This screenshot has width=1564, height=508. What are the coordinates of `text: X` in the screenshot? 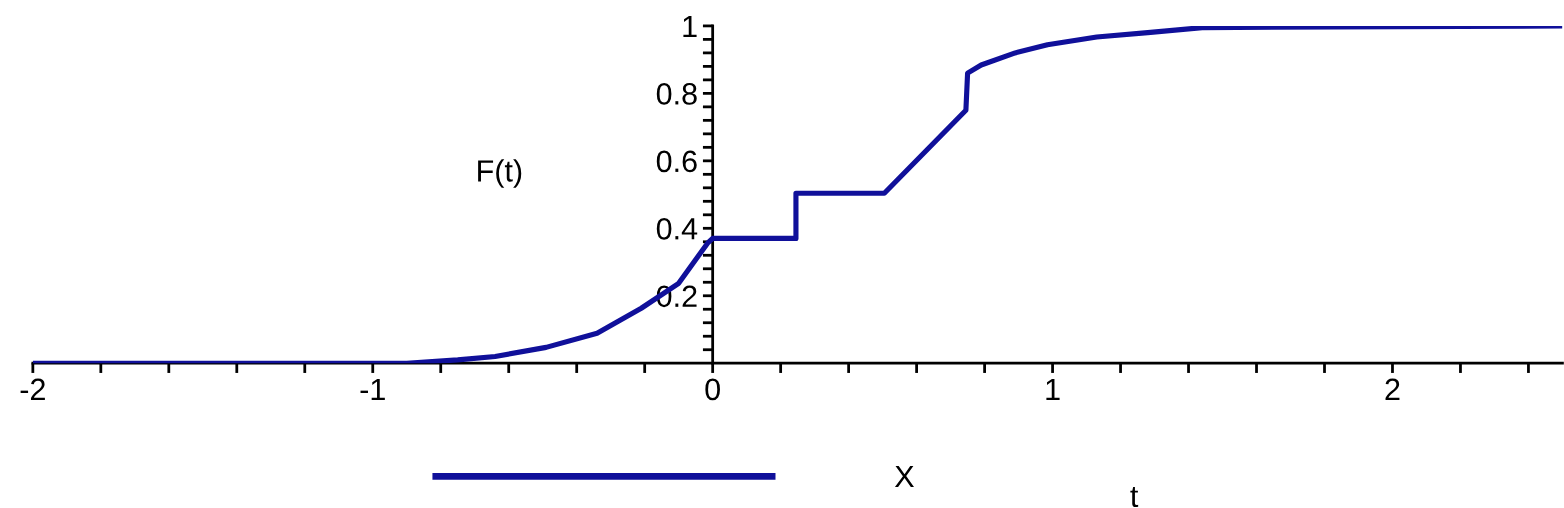 It's located at (904, 477).